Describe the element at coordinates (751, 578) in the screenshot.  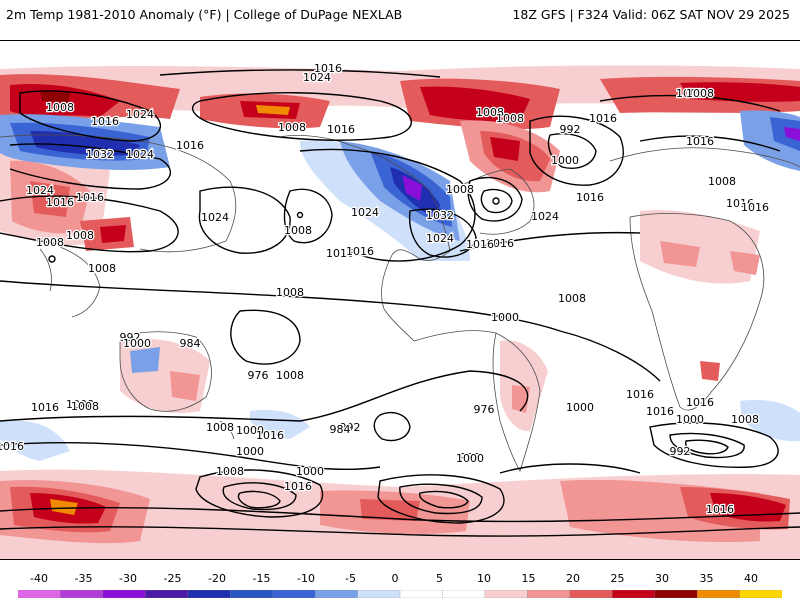
I see `colorbar-tick-label: 40` at that location.